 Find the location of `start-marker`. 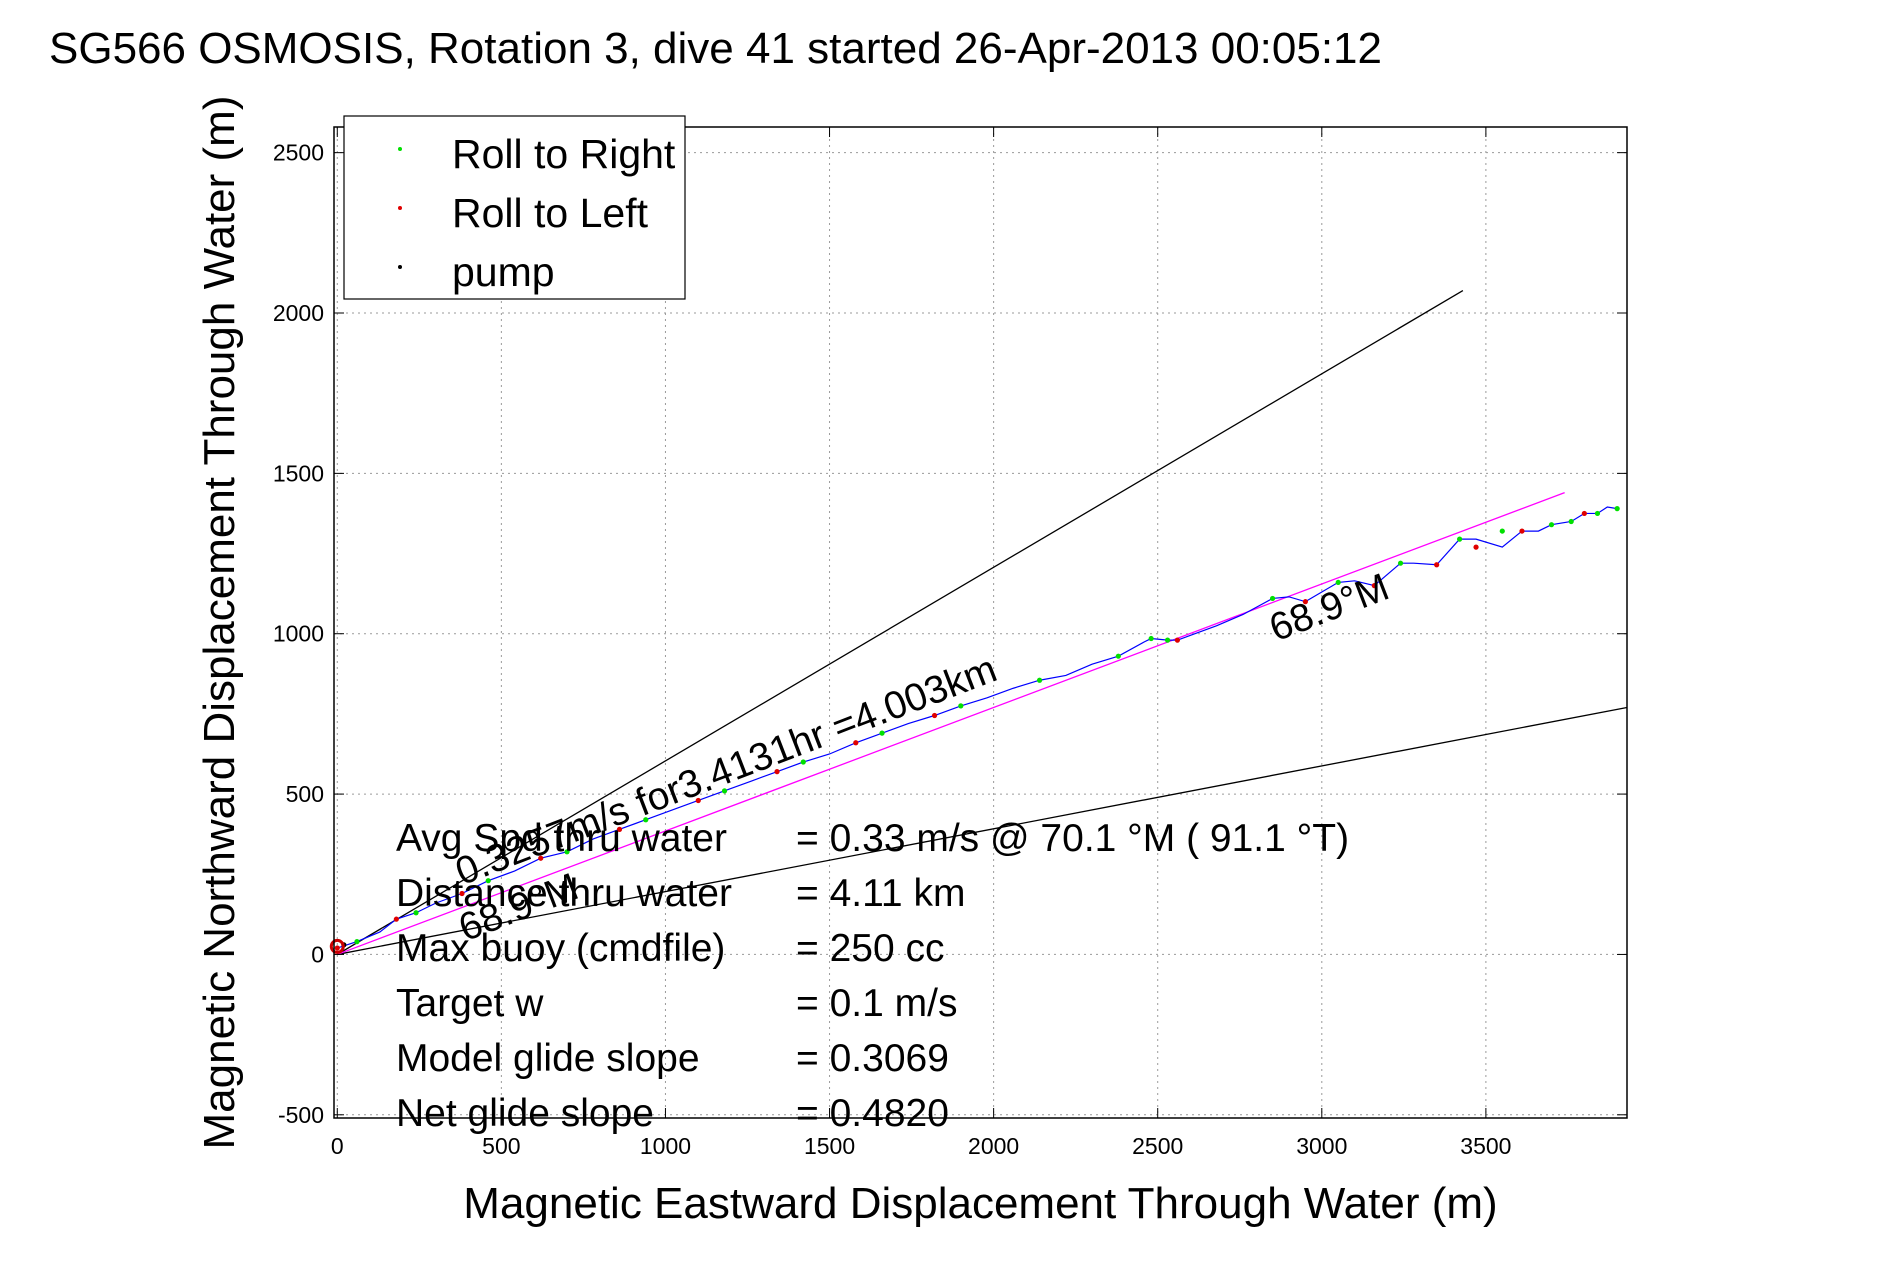

start-marker is located at coordinates (337, 946).